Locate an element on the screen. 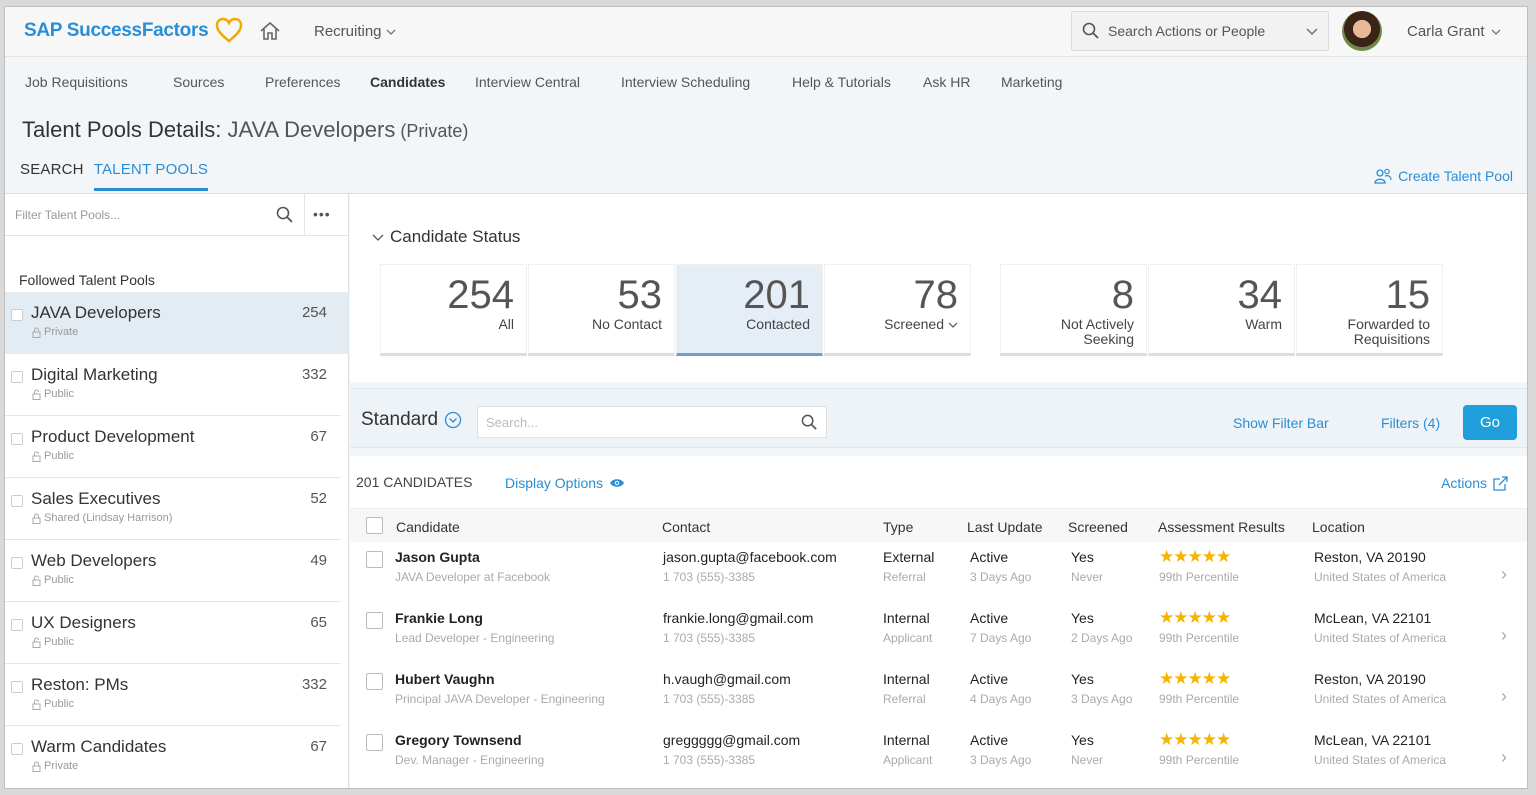 The width and height of the screenshot is (1536, 795). display-options-link: Display Options is located at coordinates (565, 483).